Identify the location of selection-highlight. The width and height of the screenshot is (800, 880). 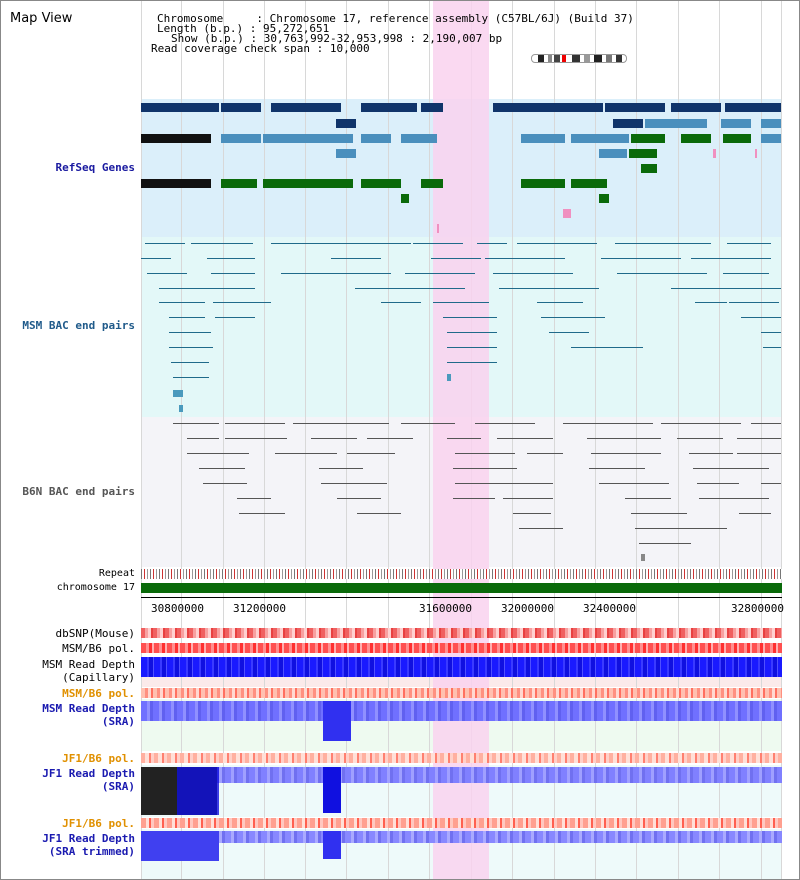
(461, 440).